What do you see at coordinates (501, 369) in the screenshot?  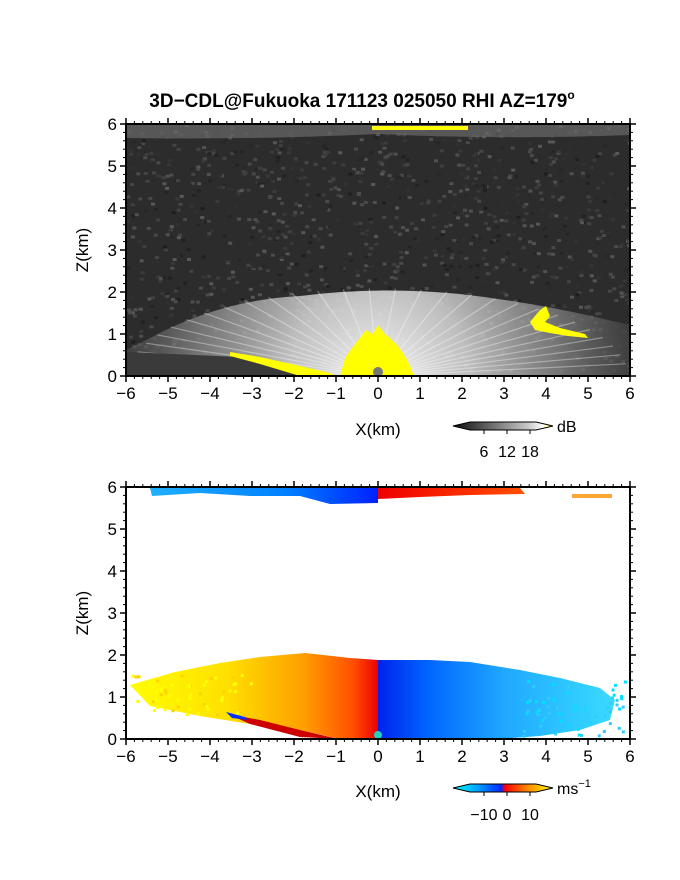 I see `reflectivity-beam-ray` at bounding box center [501, 369].